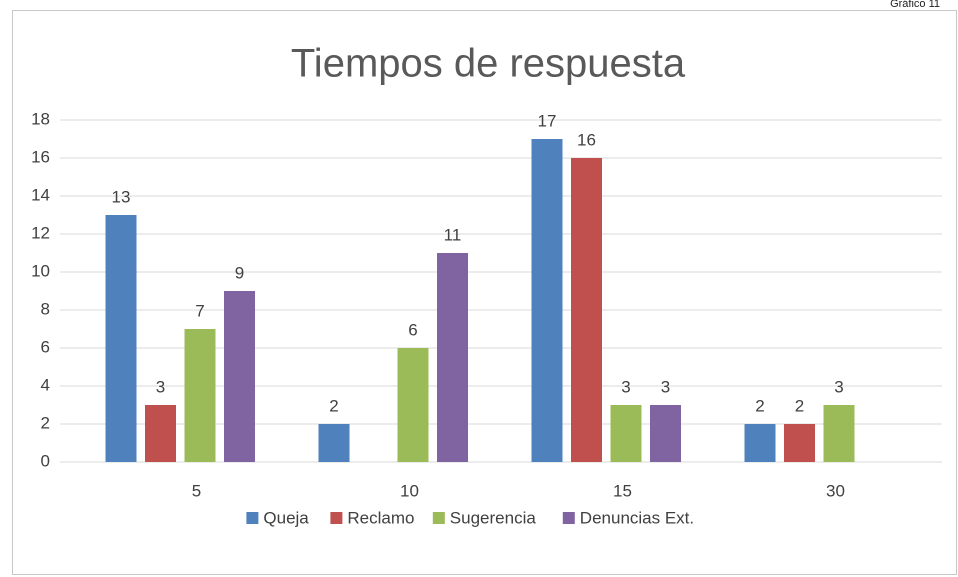  Describe the element at coordinates (45, 460) in the screenshot. I see `y-tick-label: 0` at that location.